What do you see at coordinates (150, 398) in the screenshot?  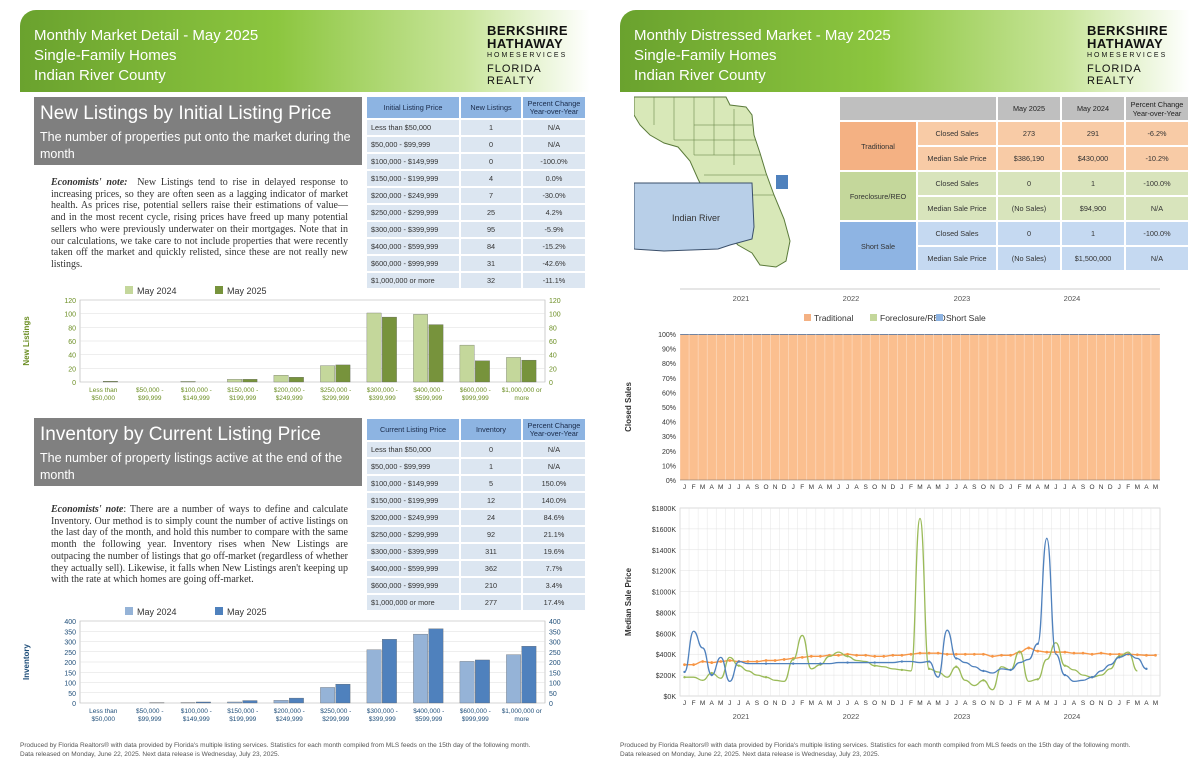 I see `x-tick-label: $99,999` at bounding box center [150, 398].